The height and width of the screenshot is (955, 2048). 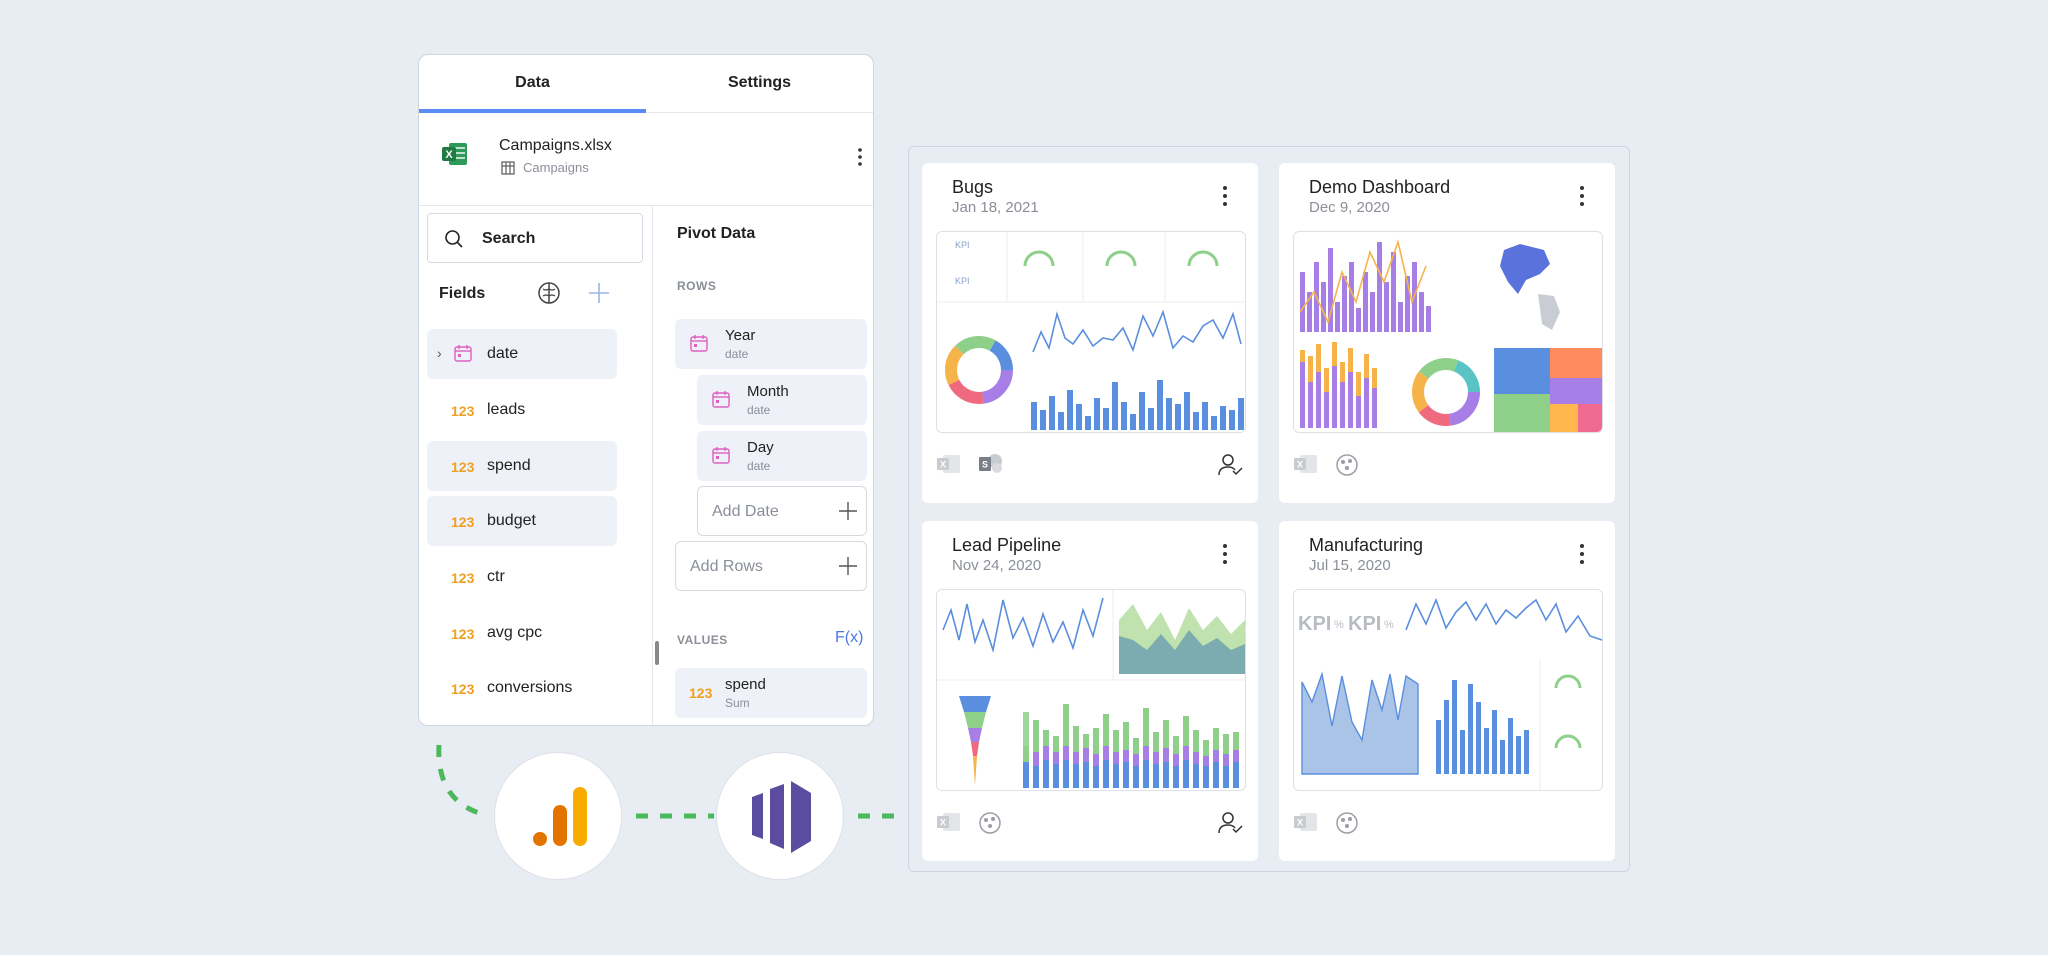 I want to click on sheet-name: Campaigns, so click(x=556, y=167).